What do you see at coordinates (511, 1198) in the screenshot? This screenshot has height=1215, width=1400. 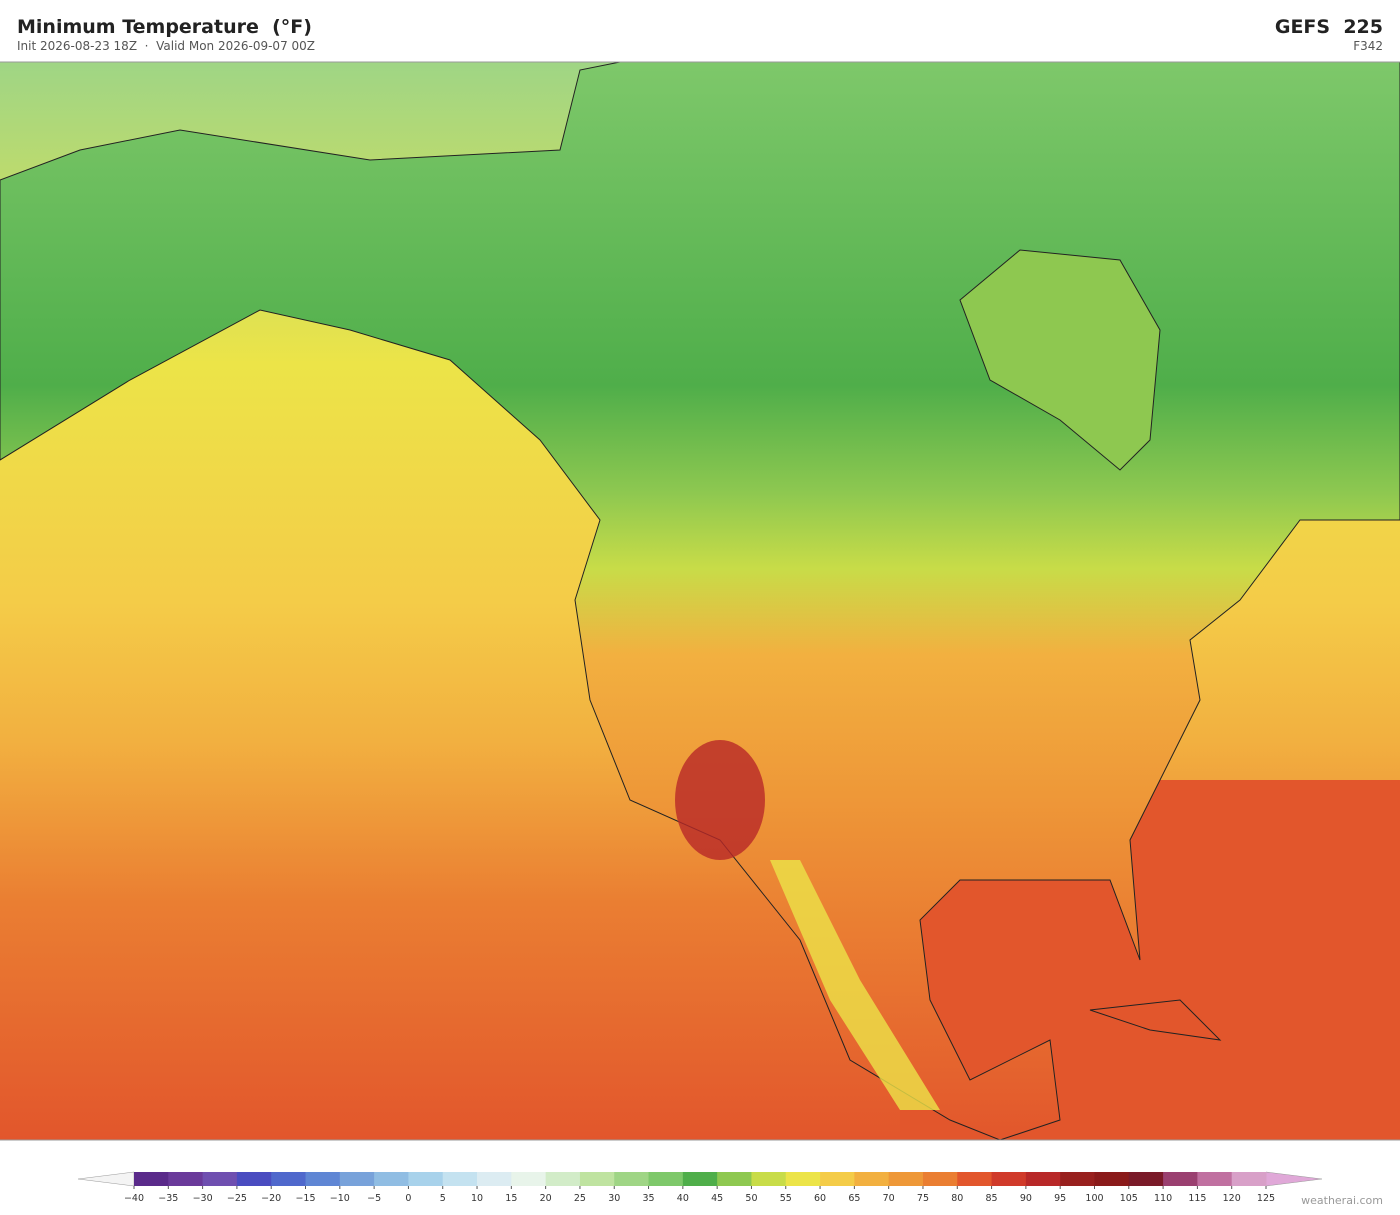 I see `colorbar-tick-label: 15` at bounding box center [511, 1198].